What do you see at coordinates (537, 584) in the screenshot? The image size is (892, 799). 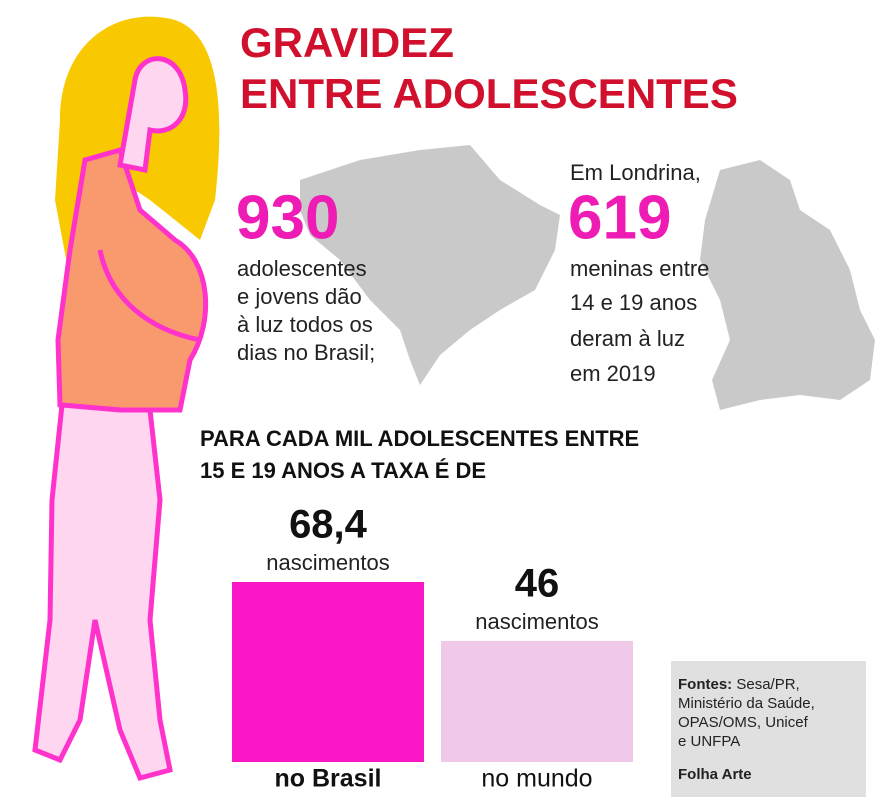 I see `value-label: 46` at bounding box center [537, 584].